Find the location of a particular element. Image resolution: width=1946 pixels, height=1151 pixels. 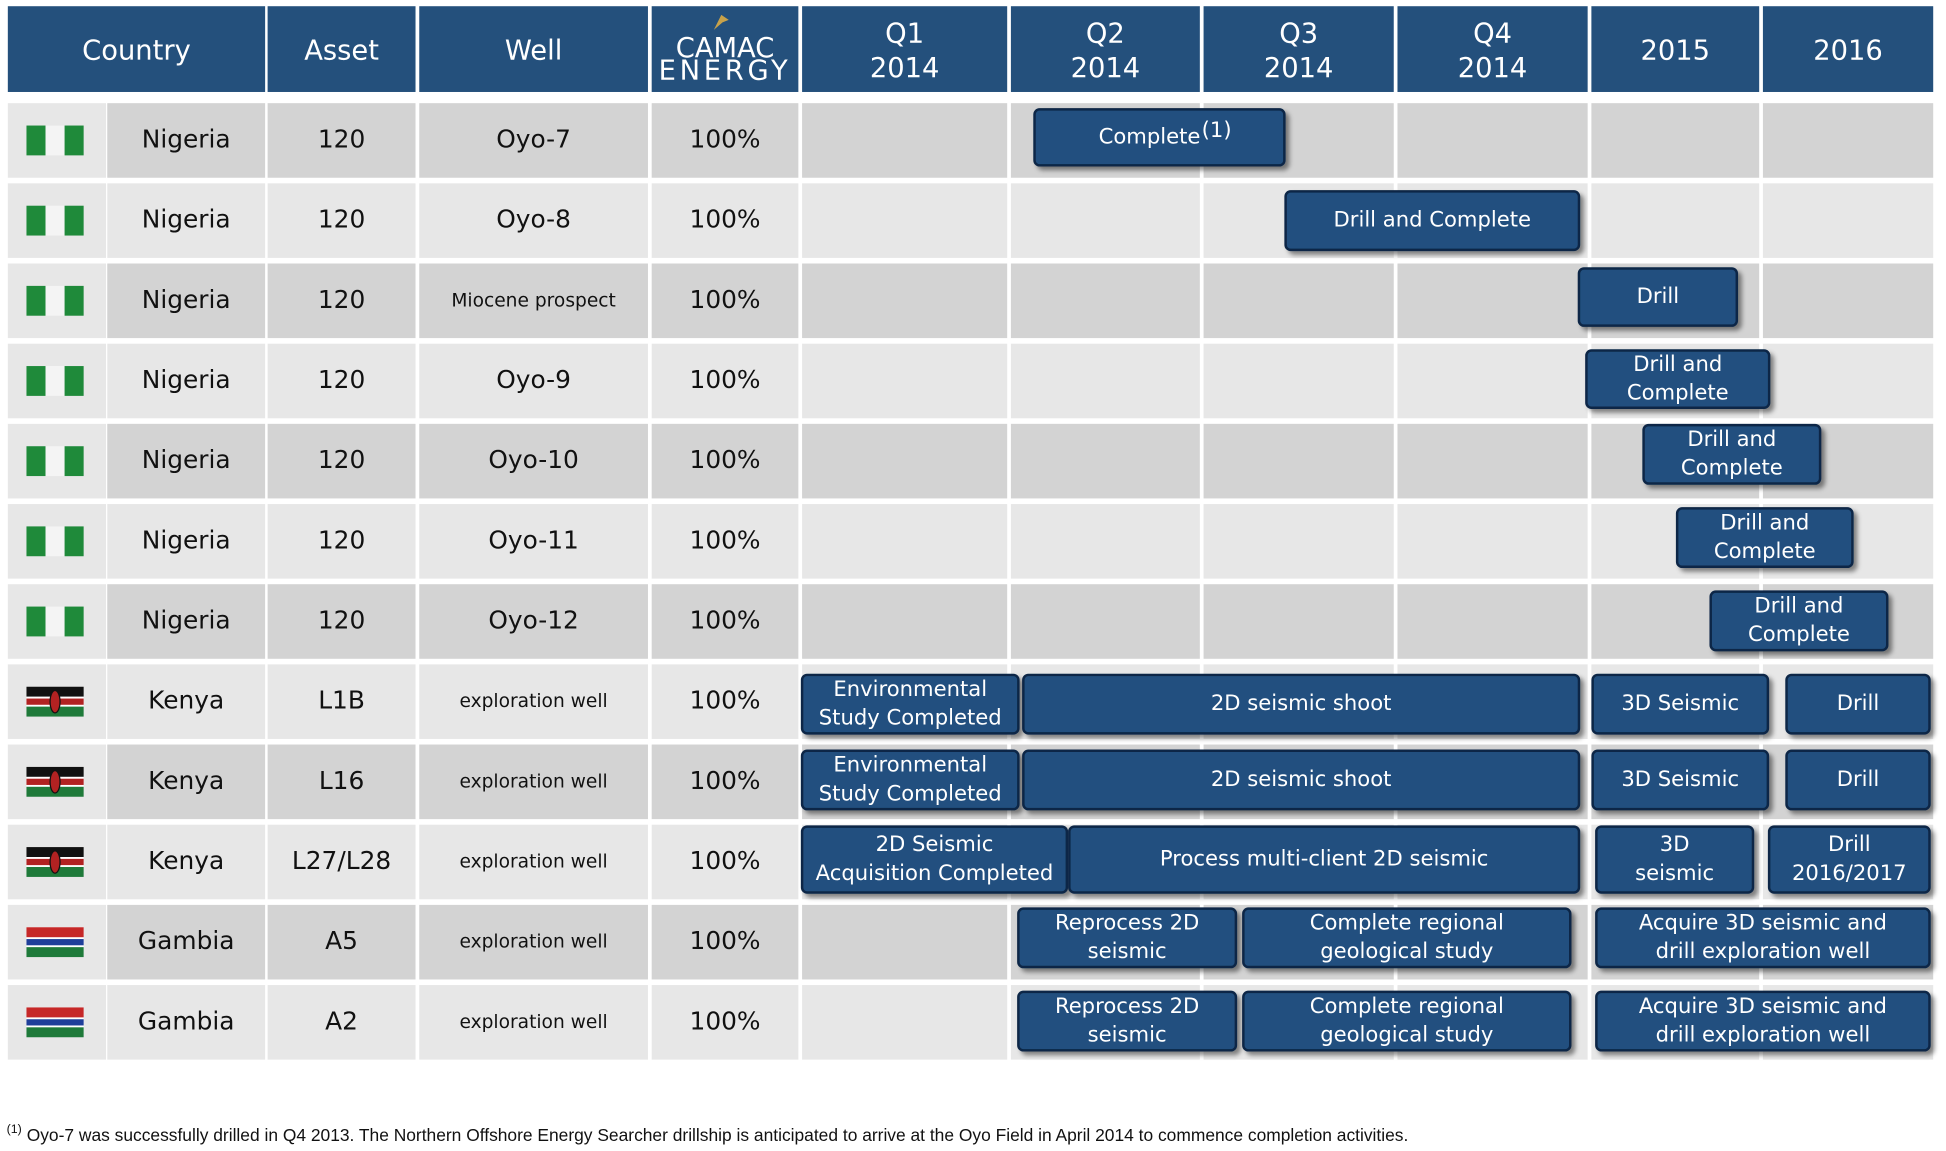

header-label: Q1 is located at coordinates (904, 33).